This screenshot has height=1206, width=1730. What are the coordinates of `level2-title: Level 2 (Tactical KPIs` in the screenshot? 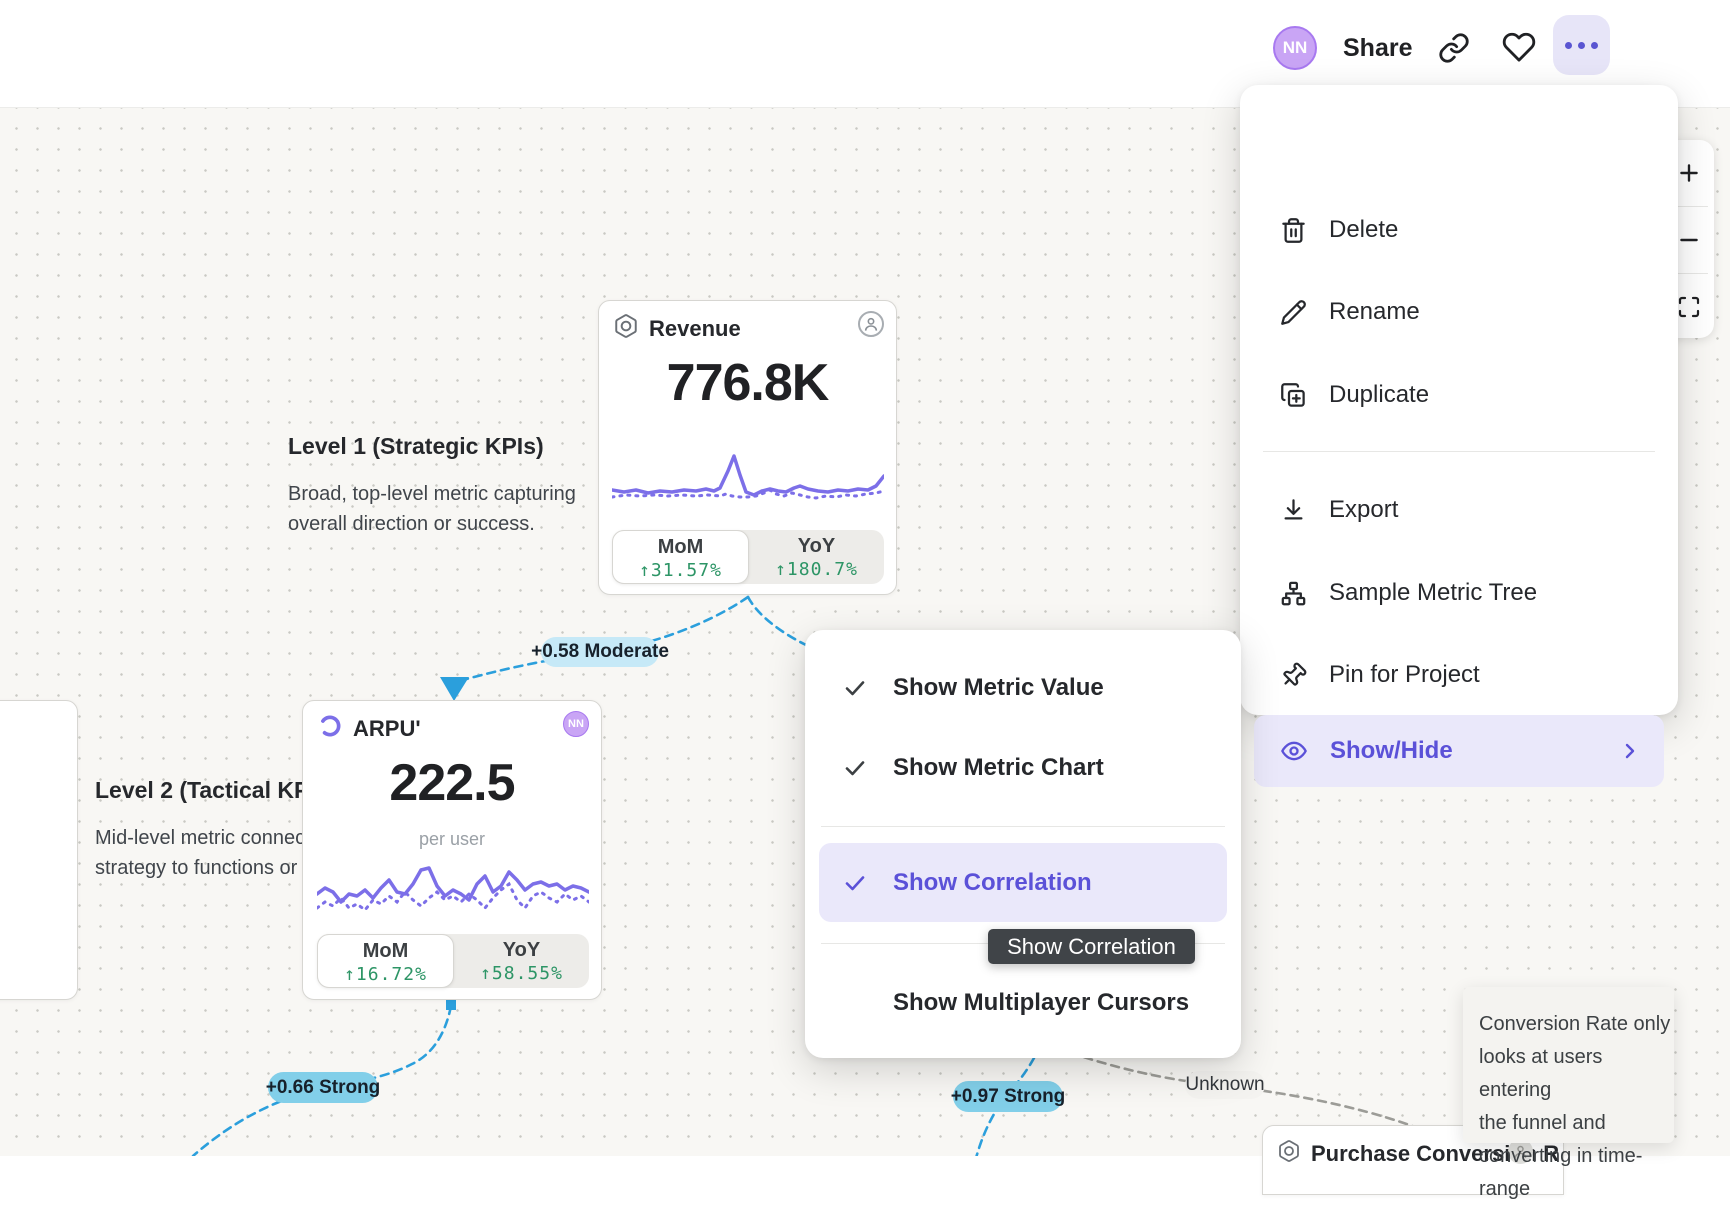 It's located at (212, 790).